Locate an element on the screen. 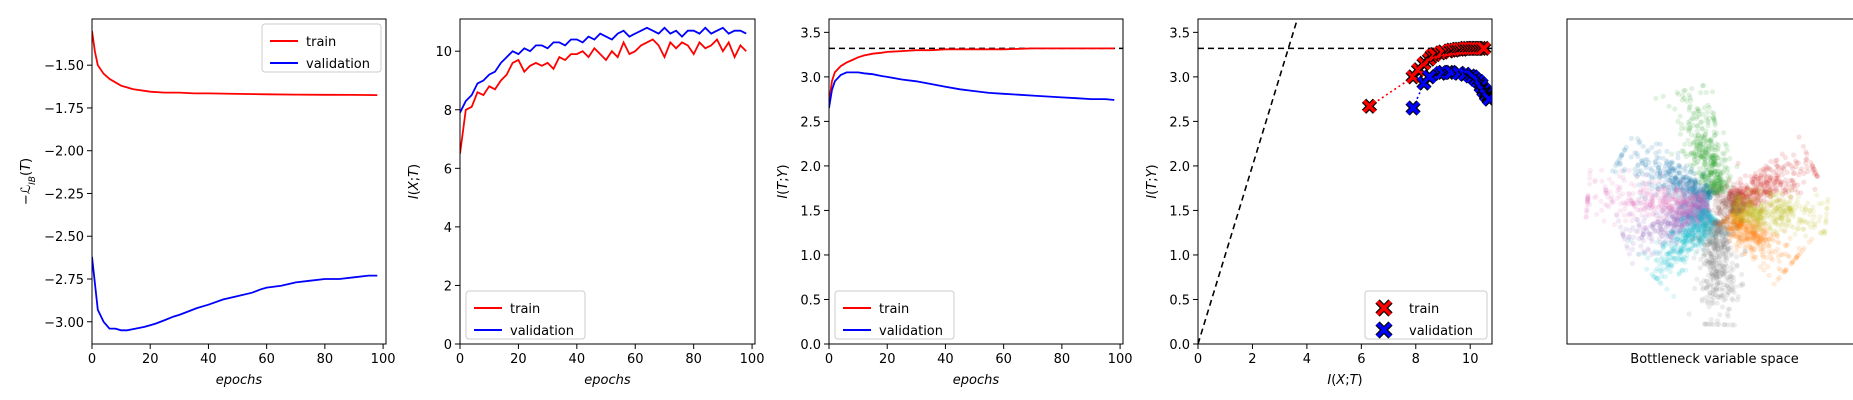 This screenshot has width=1853, height=400. legend-frame is located at coordinates (1426, 315).